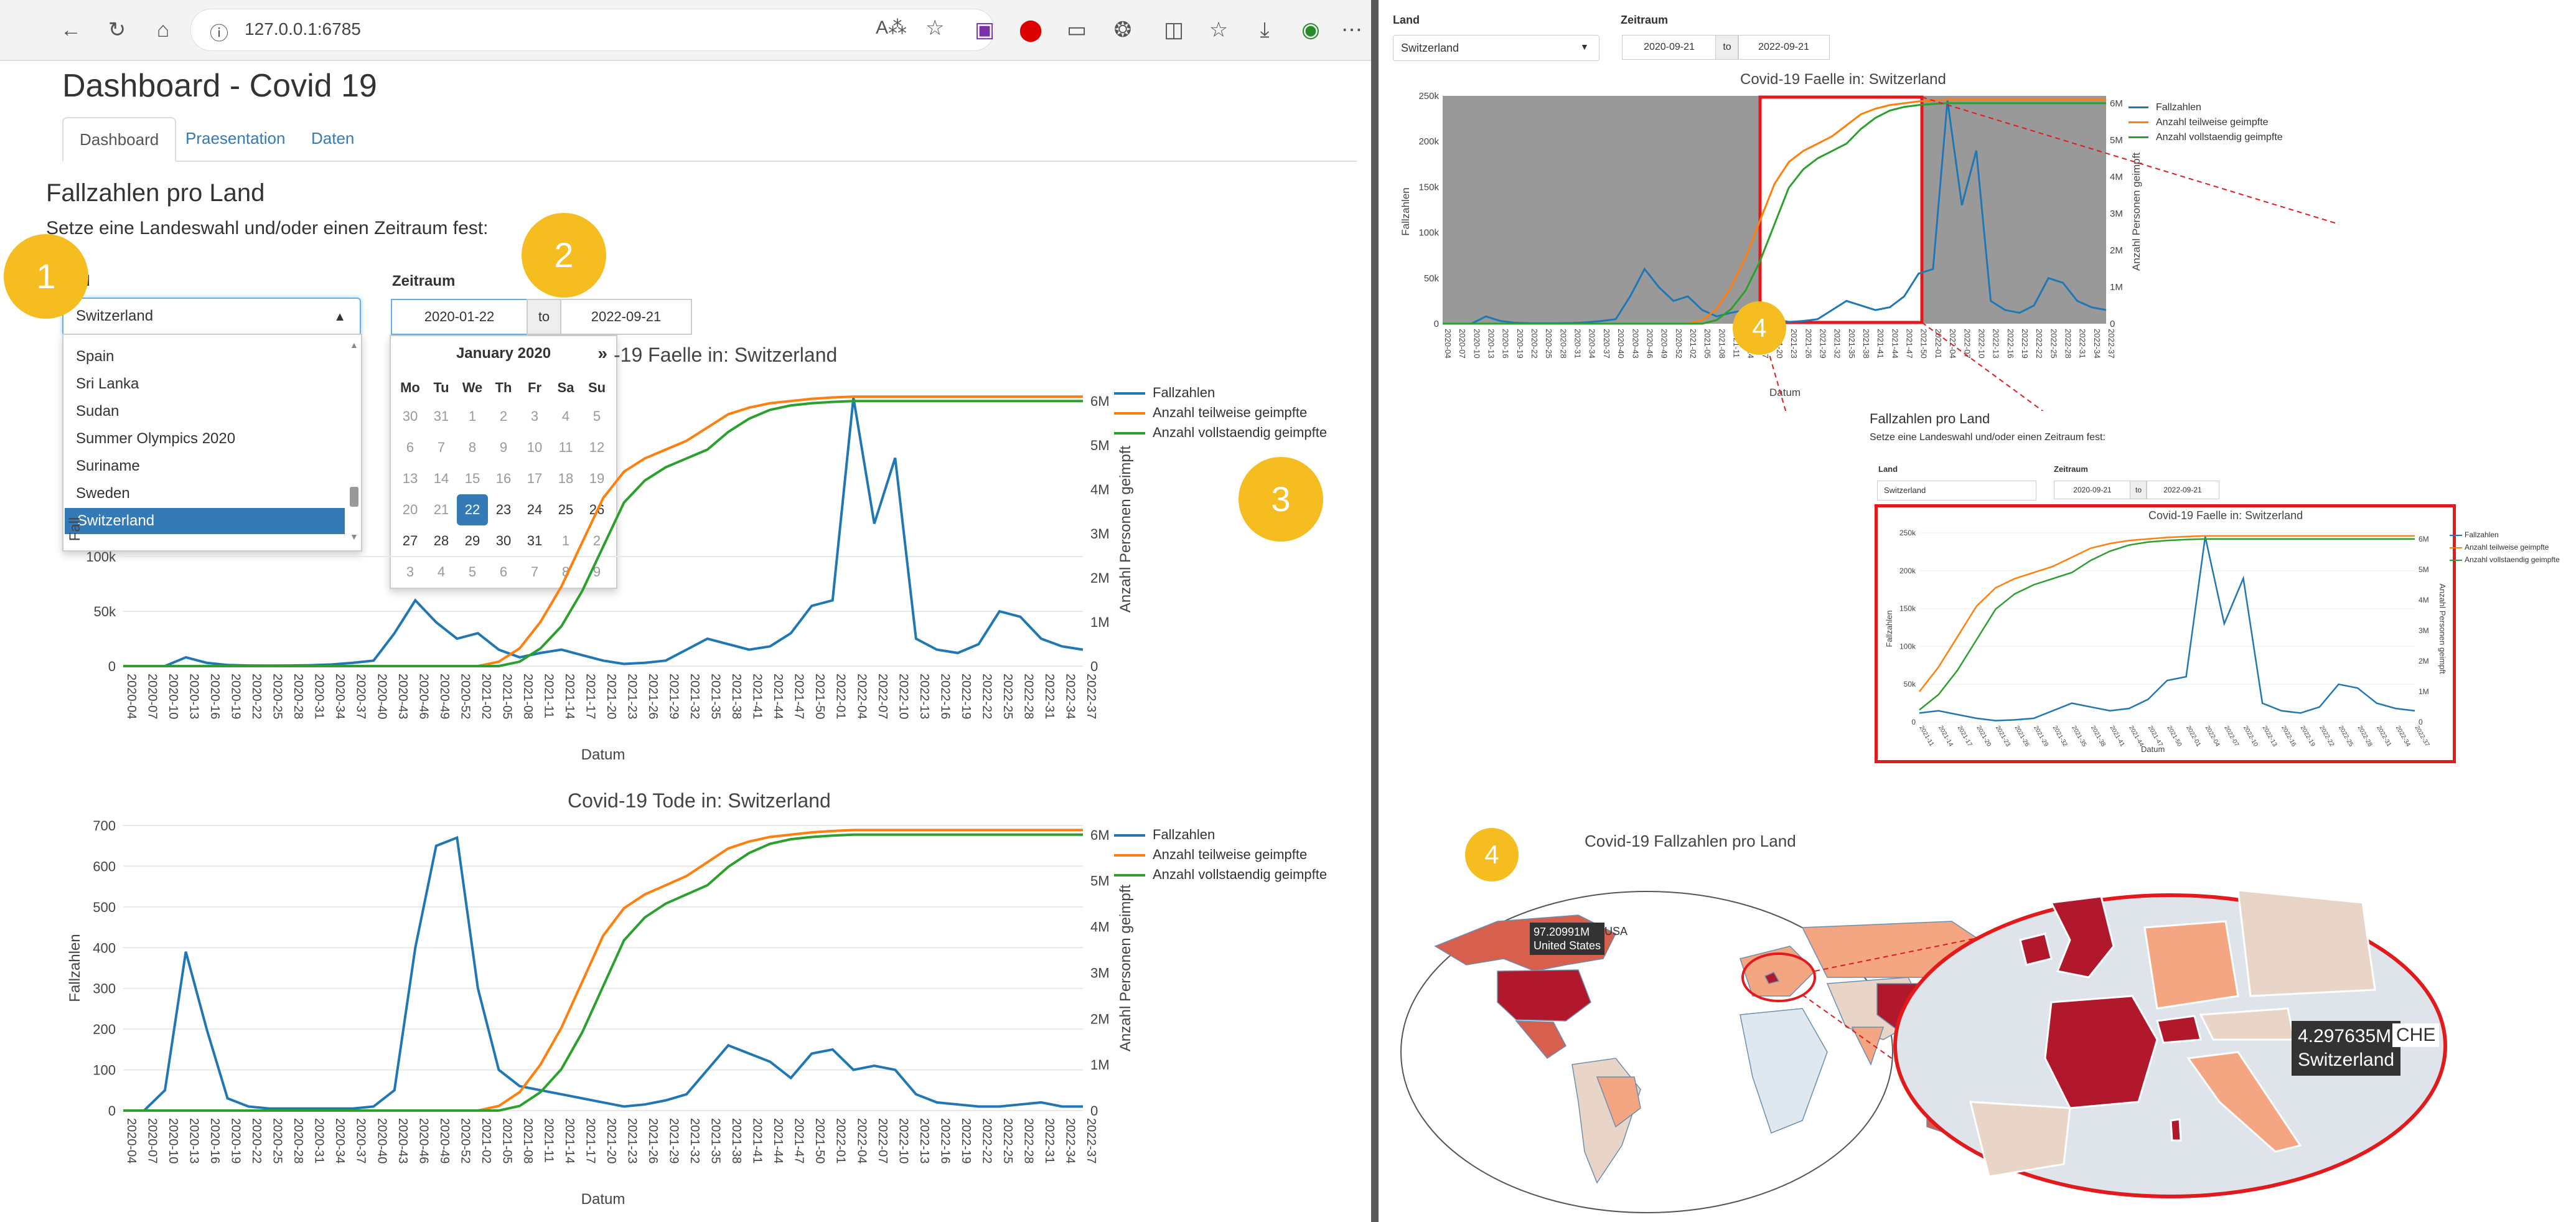 The height and width of the screenshot is (1222, 2576). Describe the element at coordinates (565, 447) in the screenshot. I see `calendar-day: 11` at that location.